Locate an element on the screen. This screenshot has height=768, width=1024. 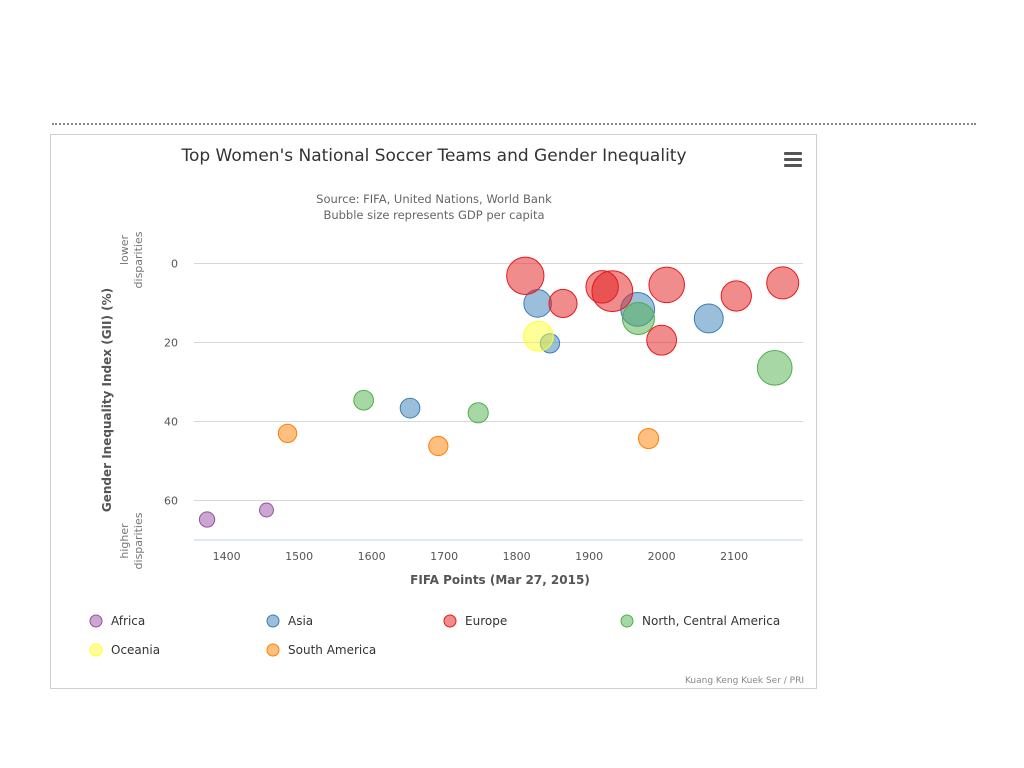
y-tick-labels: 0 20 40 60 is located at coordinates (171, 383).